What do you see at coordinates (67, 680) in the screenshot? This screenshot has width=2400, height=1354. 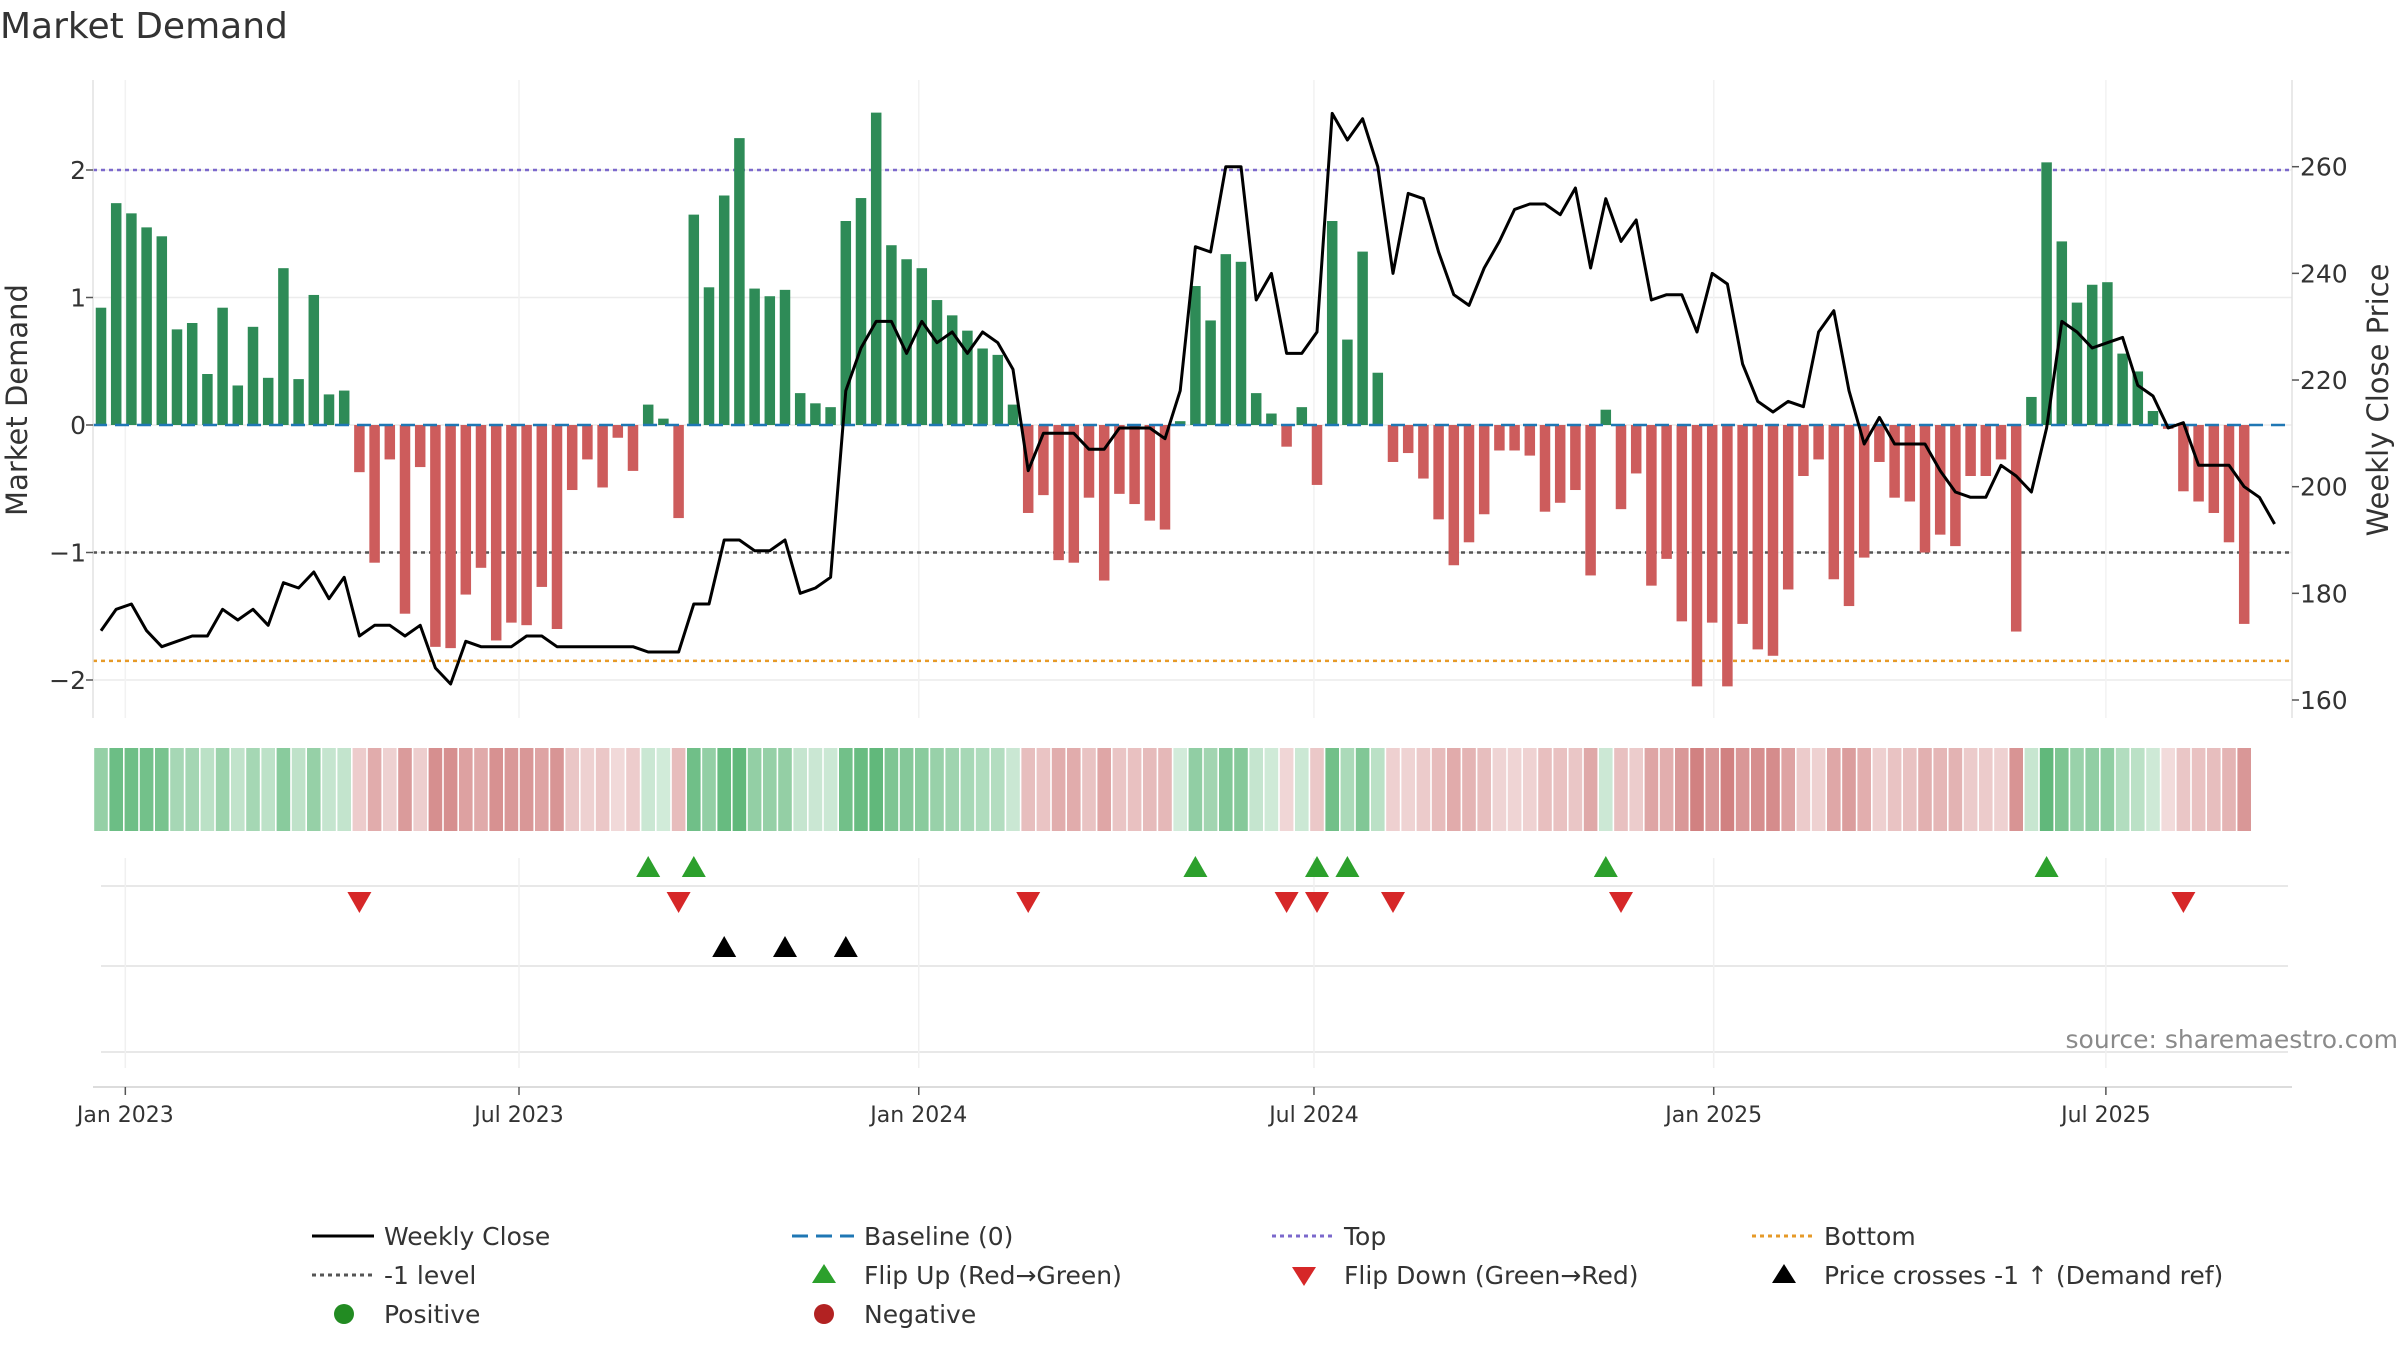 I see `y-tick-label: −2` at bounding box center [67, 680].